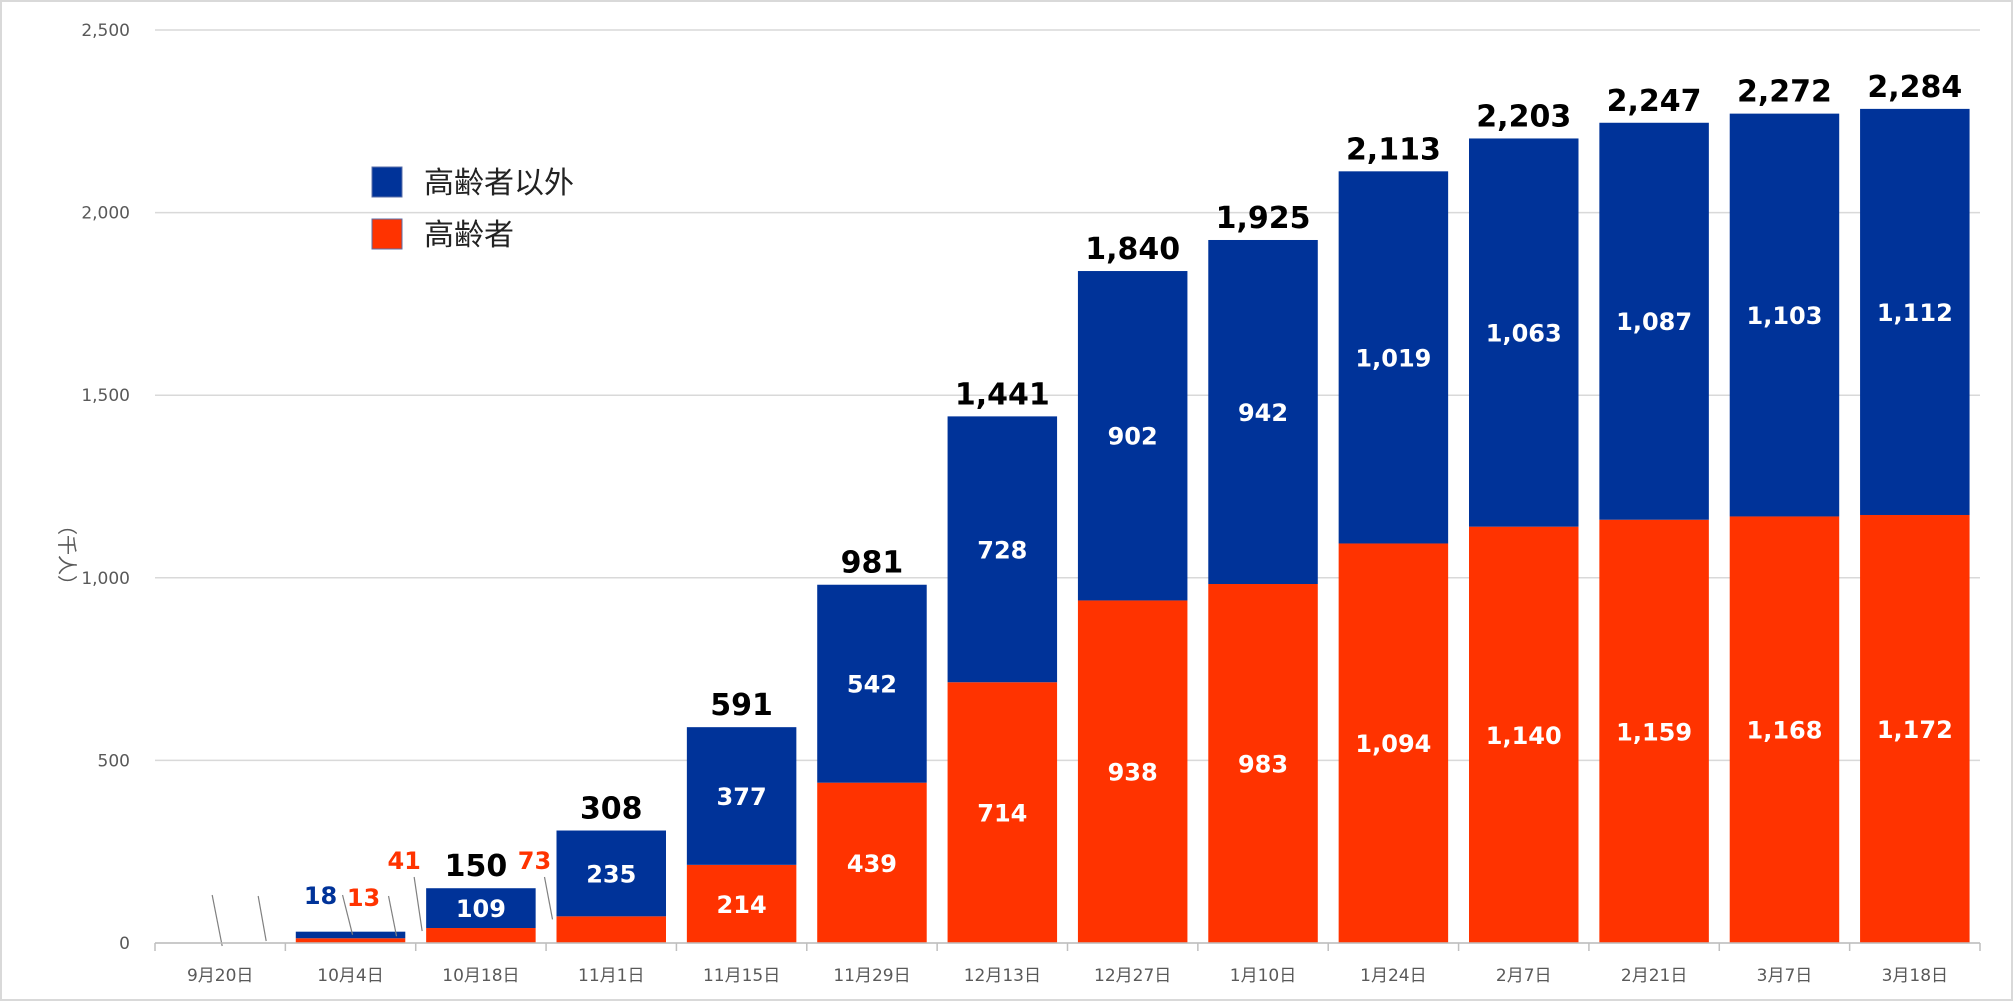 Image resolution: width=2013 pixels, height=1001 pixels. Describe the element at coordinates (1002, 394) in the screenshot. I see `data-label-total: 1,441` at that location.